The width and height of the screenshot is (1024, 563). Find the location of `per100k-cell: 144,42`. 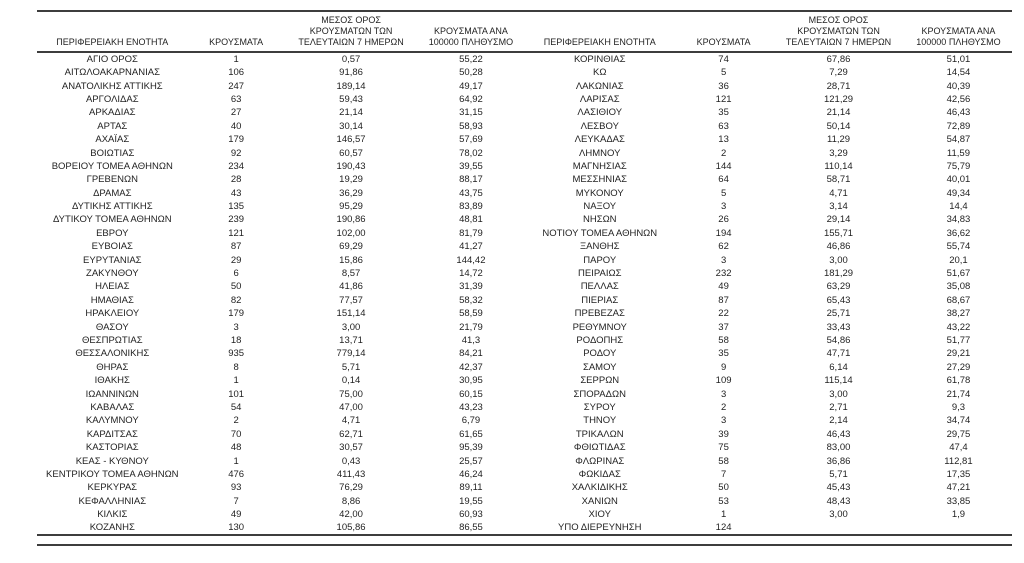

per100k-cell: 144,42 is located at coordinates (471, 260).